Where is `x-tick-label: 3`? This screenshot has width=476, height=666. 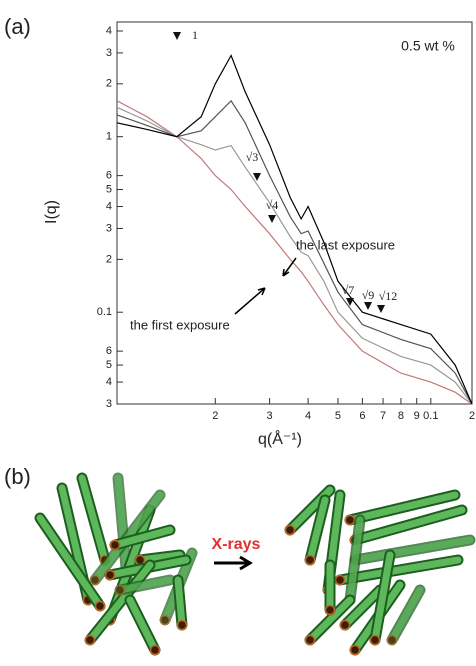
x-tick-label: 3 is located at coordinates (270, 416).